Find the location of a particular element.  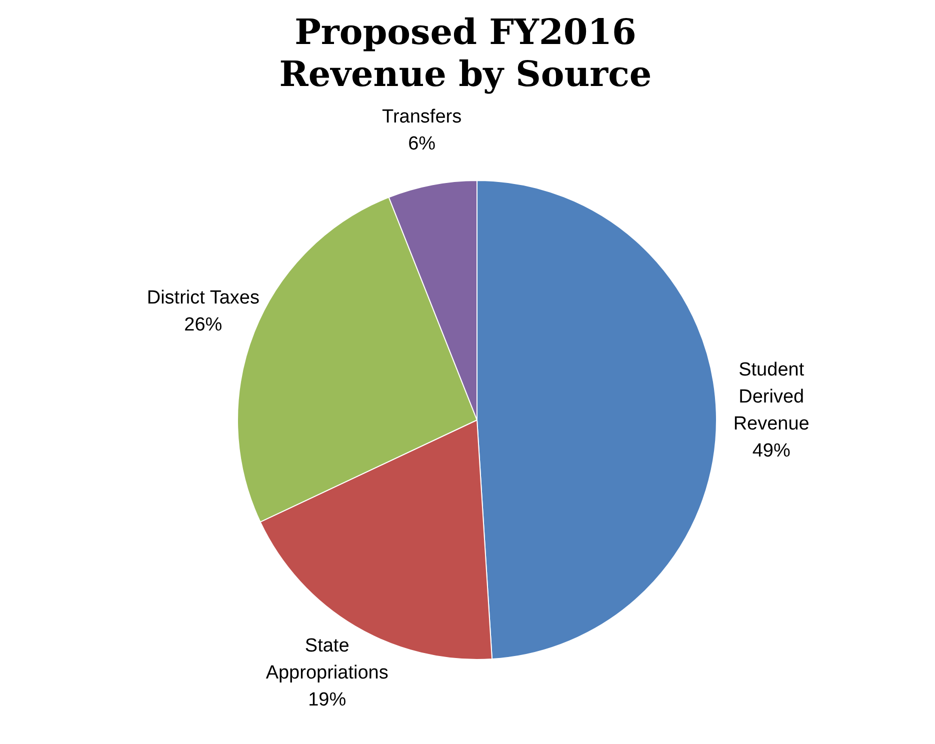

slice-label: Transfers is located at coordinates (422, 117).